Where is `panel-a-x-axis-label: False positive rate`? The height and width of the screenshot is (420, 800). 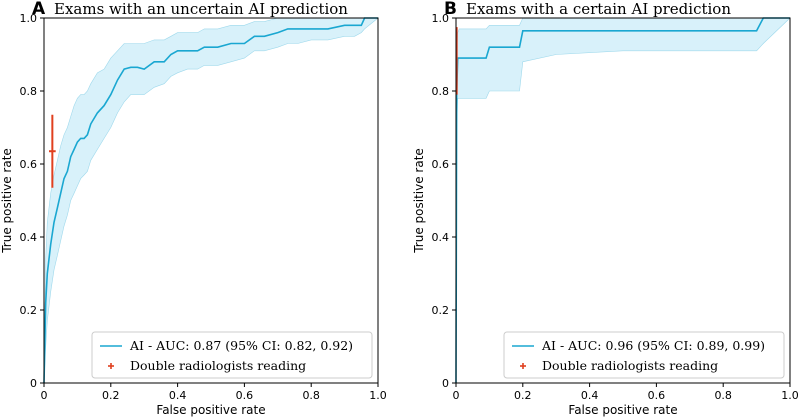
panel-a-x-axis-label: False positive rate is located at coordinates (210, 410).